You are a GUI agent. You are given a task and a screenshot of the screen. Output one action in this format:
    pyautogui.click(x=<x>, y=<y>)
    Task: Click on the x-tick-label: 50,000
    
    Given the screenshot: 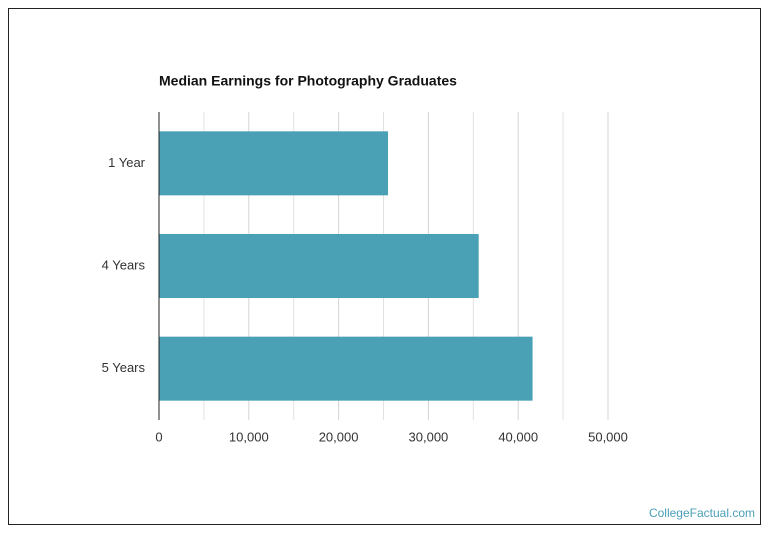 What is the action you would take?
    pyautogui.click(x=608, y=436)
    